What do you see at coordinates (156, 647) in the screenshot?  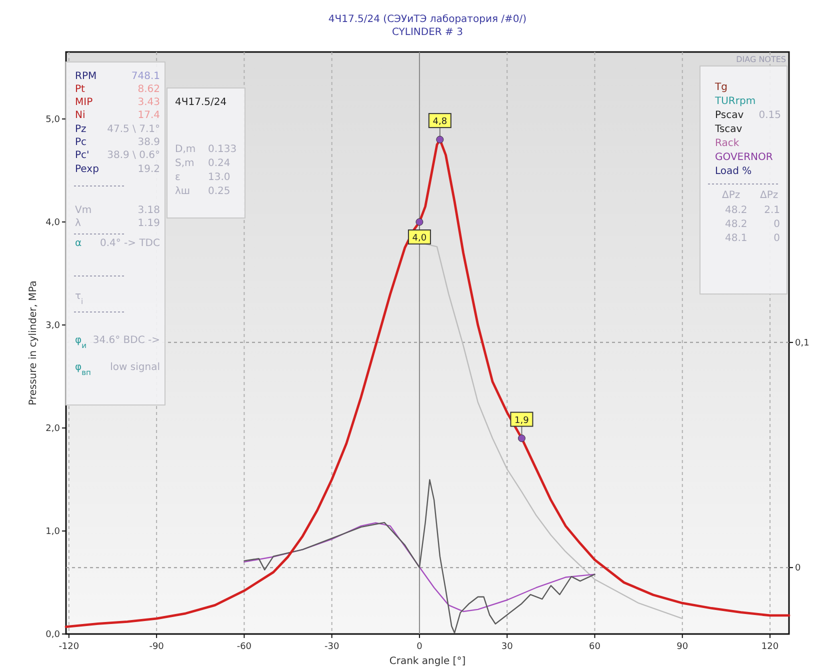 I see `x-tick-label: -90` at bounding box center [156, 647].